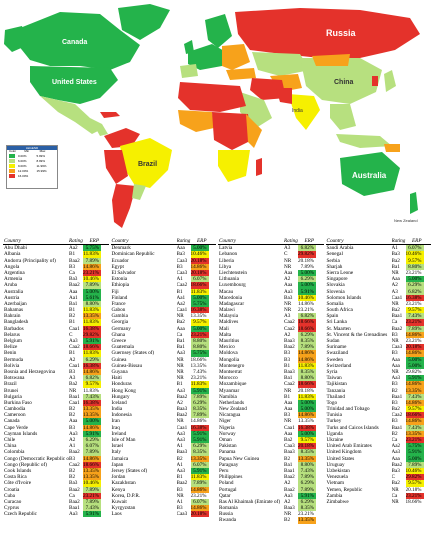 This screenshot has height=551, width=435. I want to click on country-name: Slovenia, so click(335, 291).